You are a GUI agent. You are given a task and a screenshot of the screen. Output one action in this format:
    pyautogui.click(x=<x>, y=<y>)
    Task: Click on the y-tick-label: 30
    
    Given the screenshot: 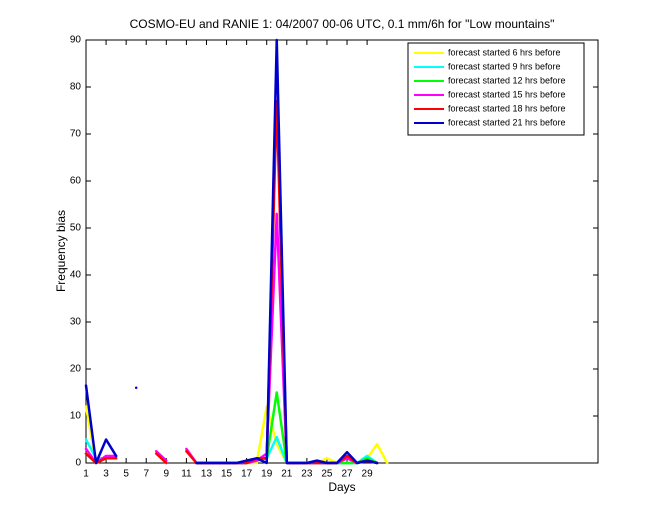 What is the action you would take?
    pyautogui.click(x=76, y=322)
    